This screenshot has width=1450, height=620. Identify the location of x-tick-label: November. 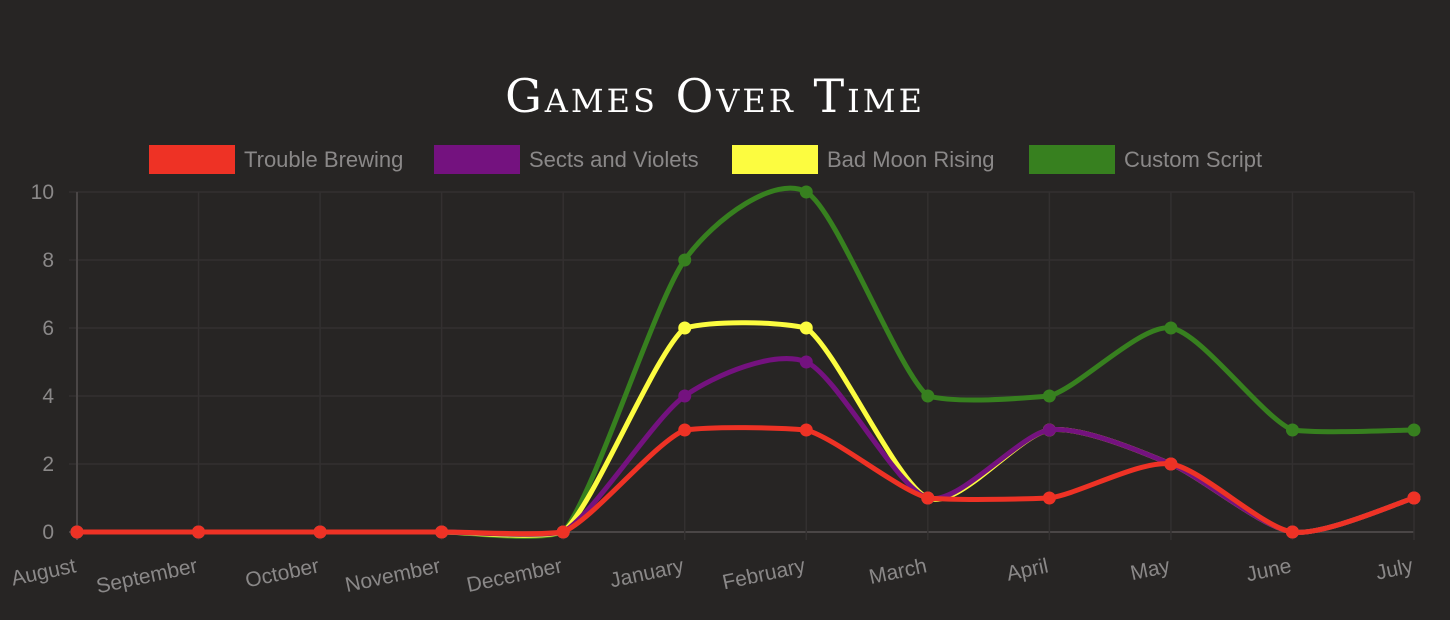
(393, 575).